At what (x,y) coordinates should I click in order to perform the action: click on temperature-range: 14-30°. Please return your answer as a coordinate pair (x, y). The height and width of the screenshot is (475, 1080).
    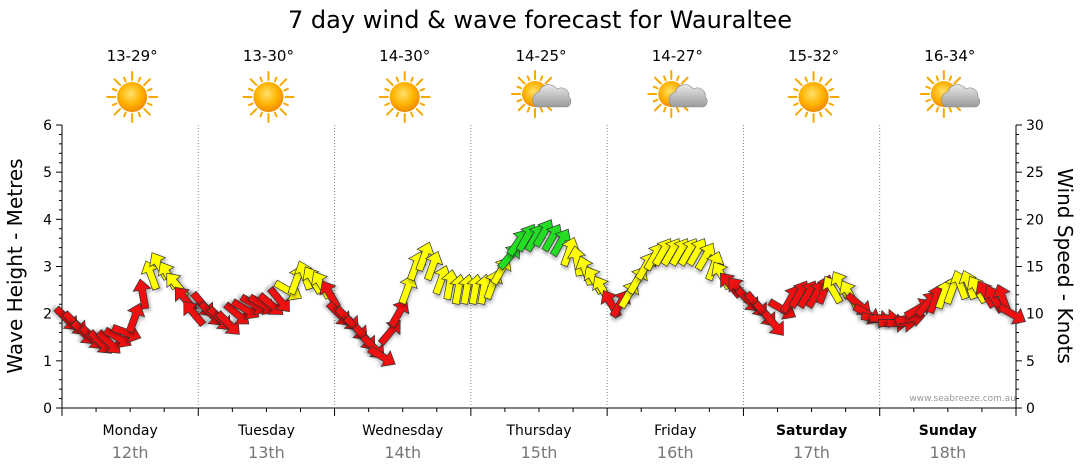
    Looking at the image, I should click on (404, 56).